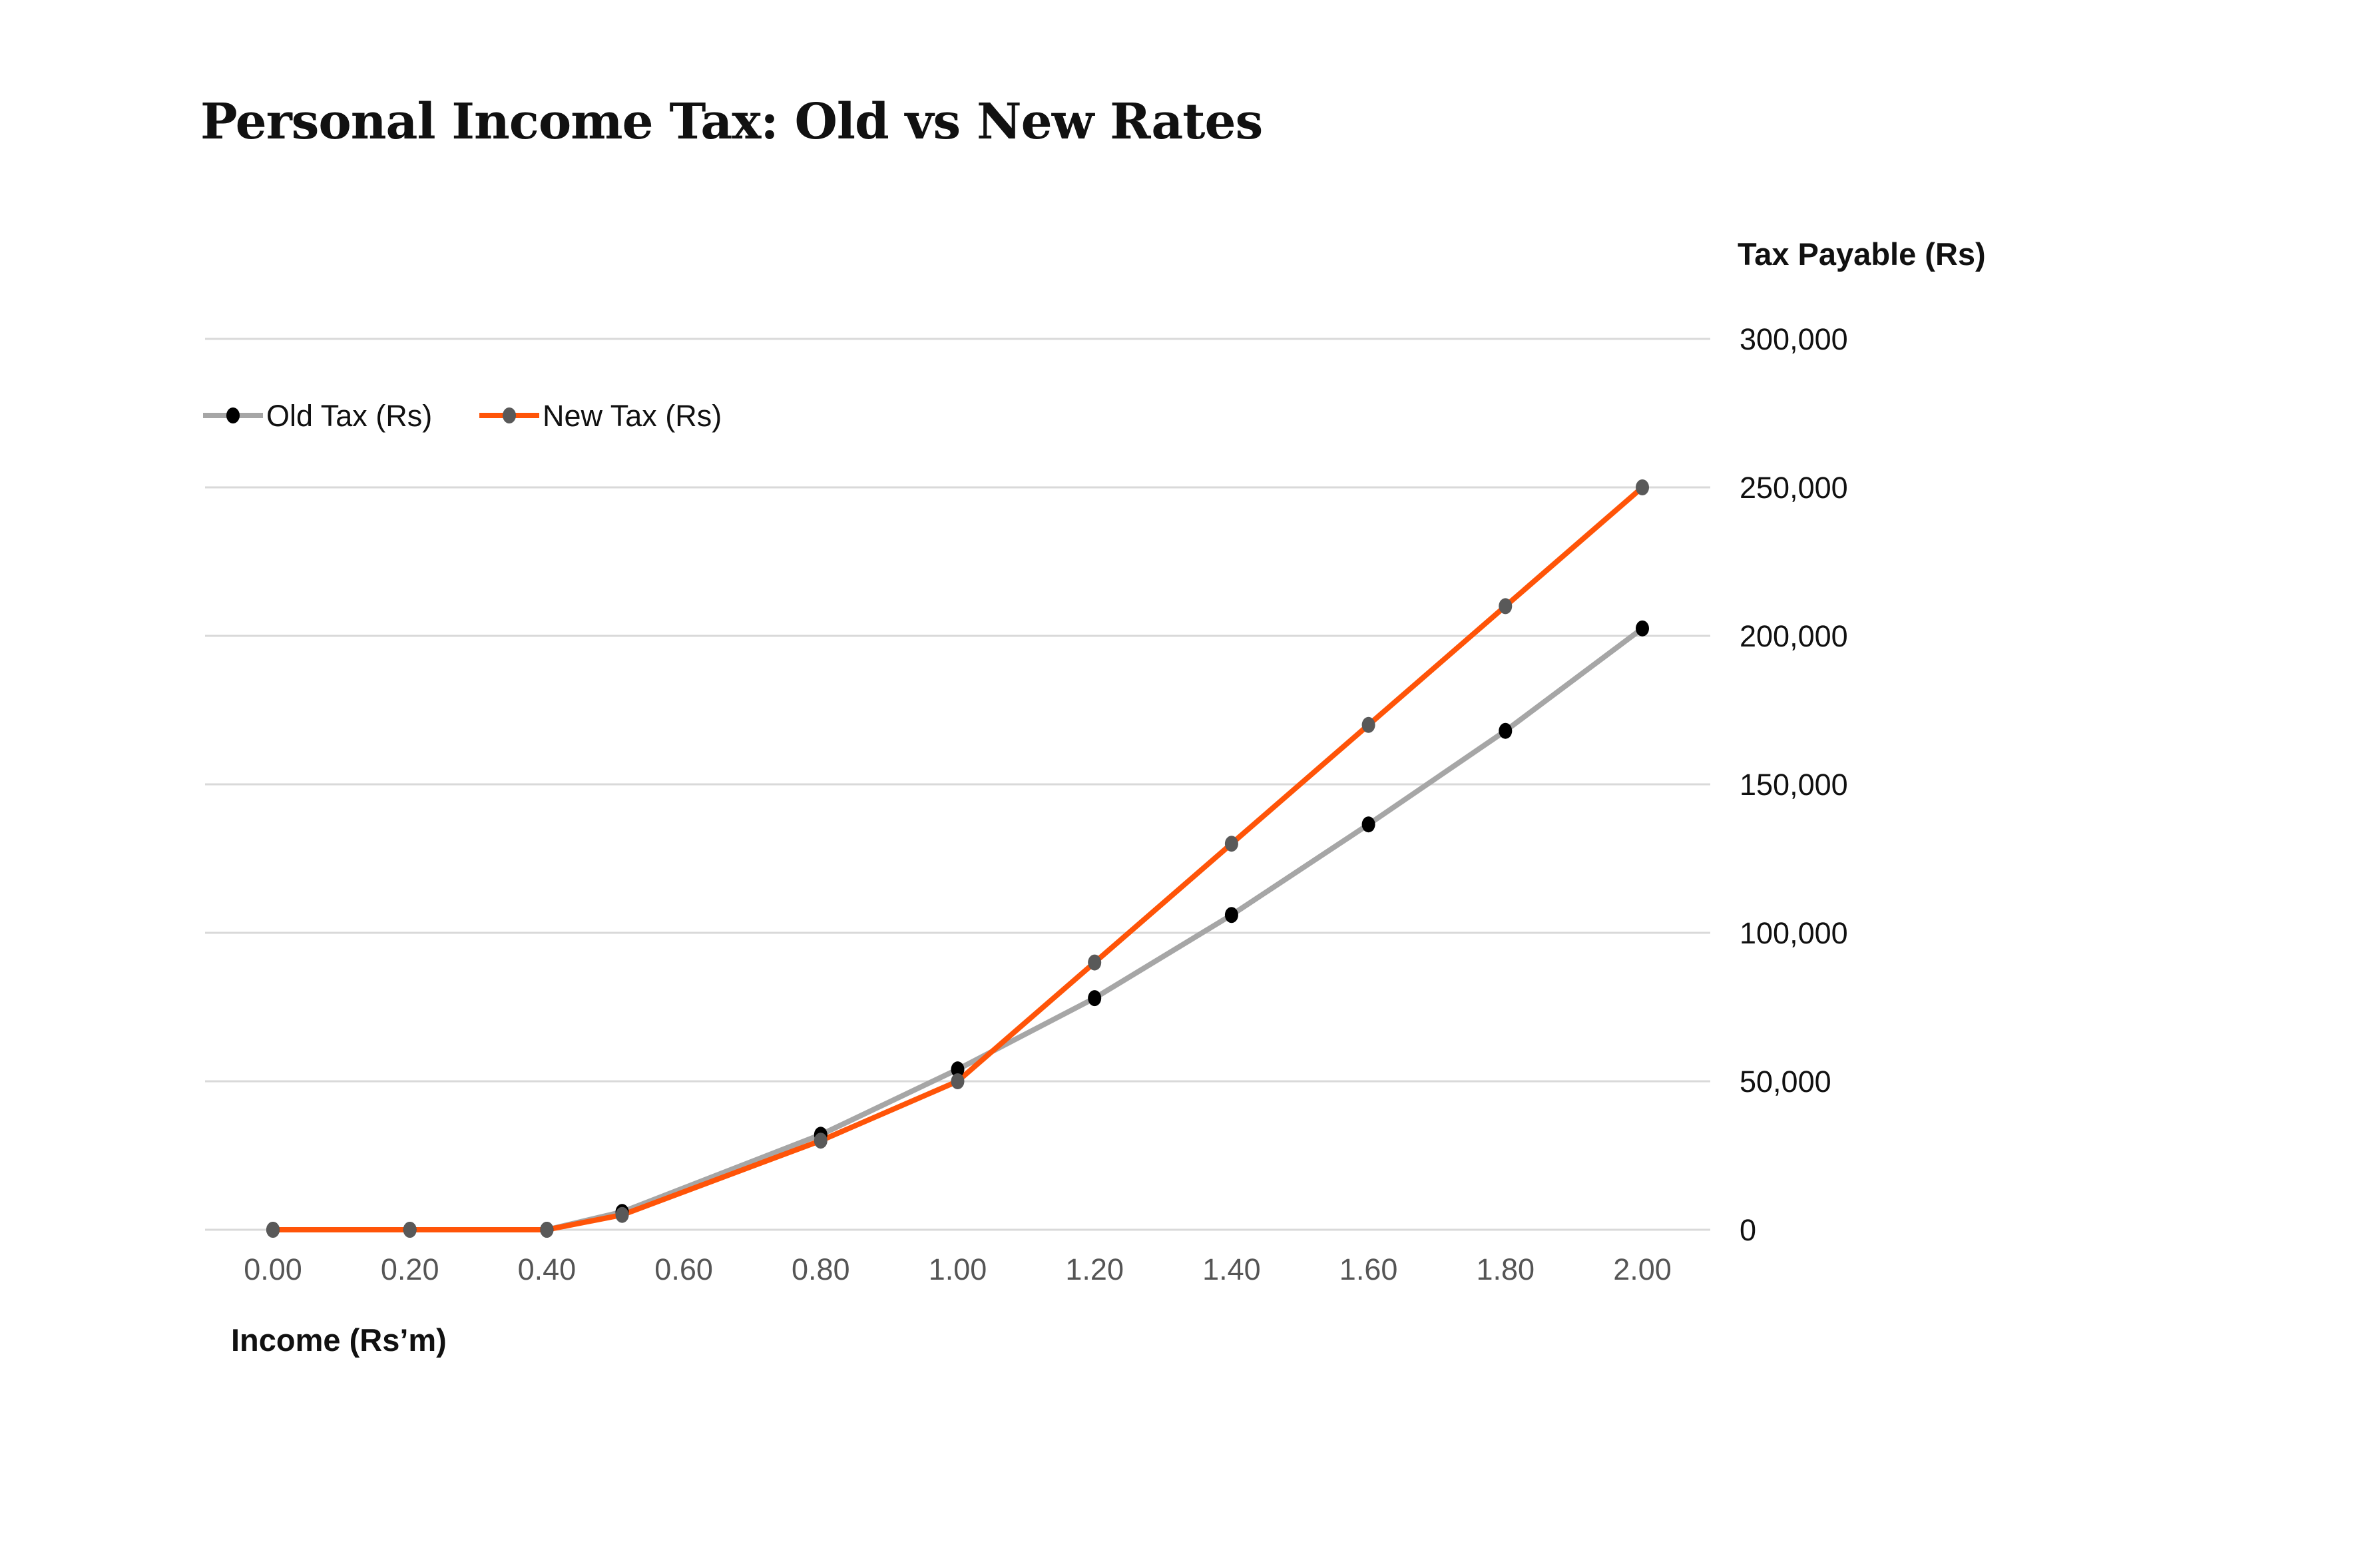 This screenshot has height=1554, width=2380. I want to click on x-tick-label: 1.00, so click(958, 1269).